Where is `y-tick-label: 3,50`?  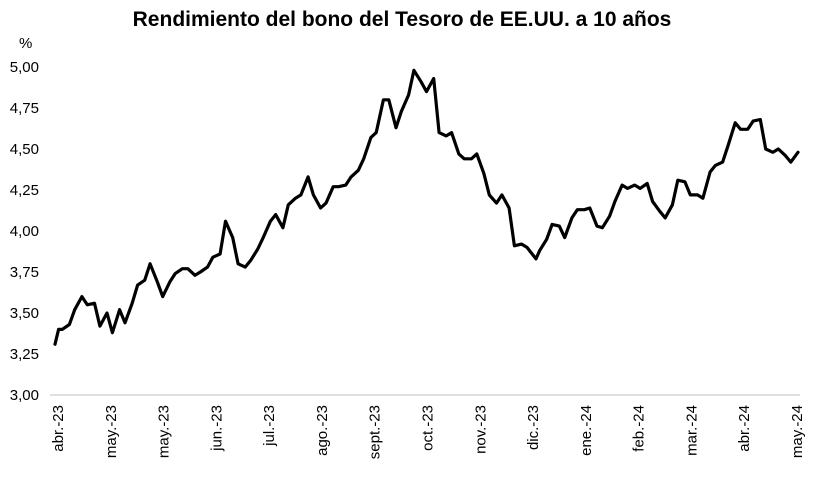
y-tick-label: 3,50 is located at coordinates (24, 313).